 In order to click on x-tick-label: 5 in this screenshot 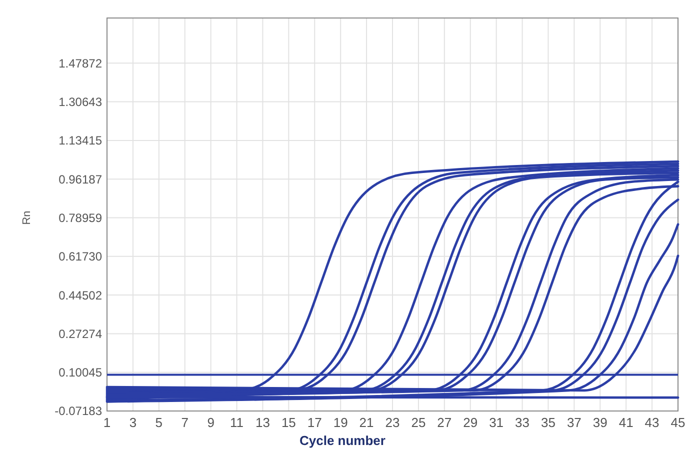, I will do `click(159, 422)`.